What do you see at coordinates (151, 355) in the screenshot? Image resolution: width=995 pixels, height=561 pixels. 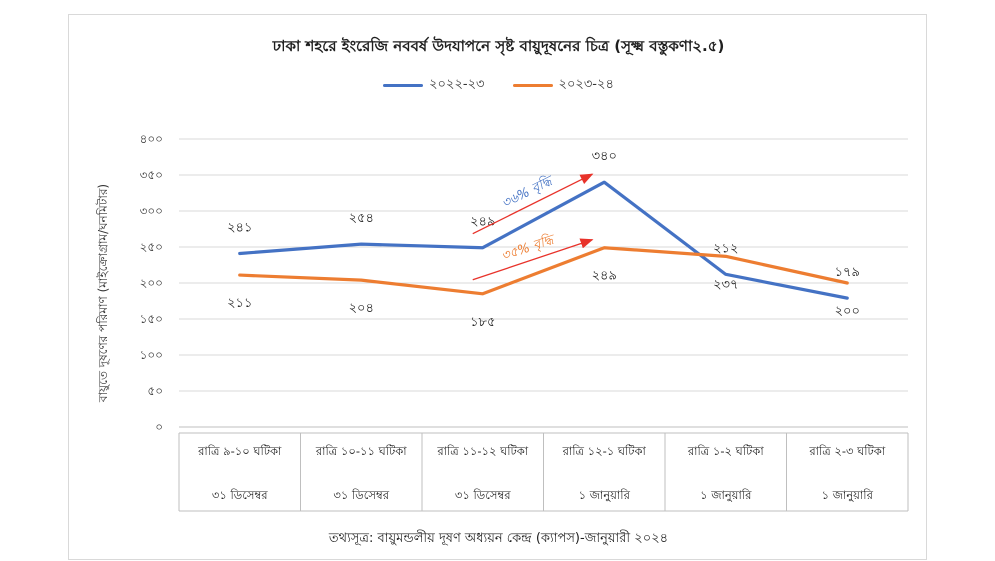 I see `y-tick-label: ১০০` at bounding box center [151, 355].